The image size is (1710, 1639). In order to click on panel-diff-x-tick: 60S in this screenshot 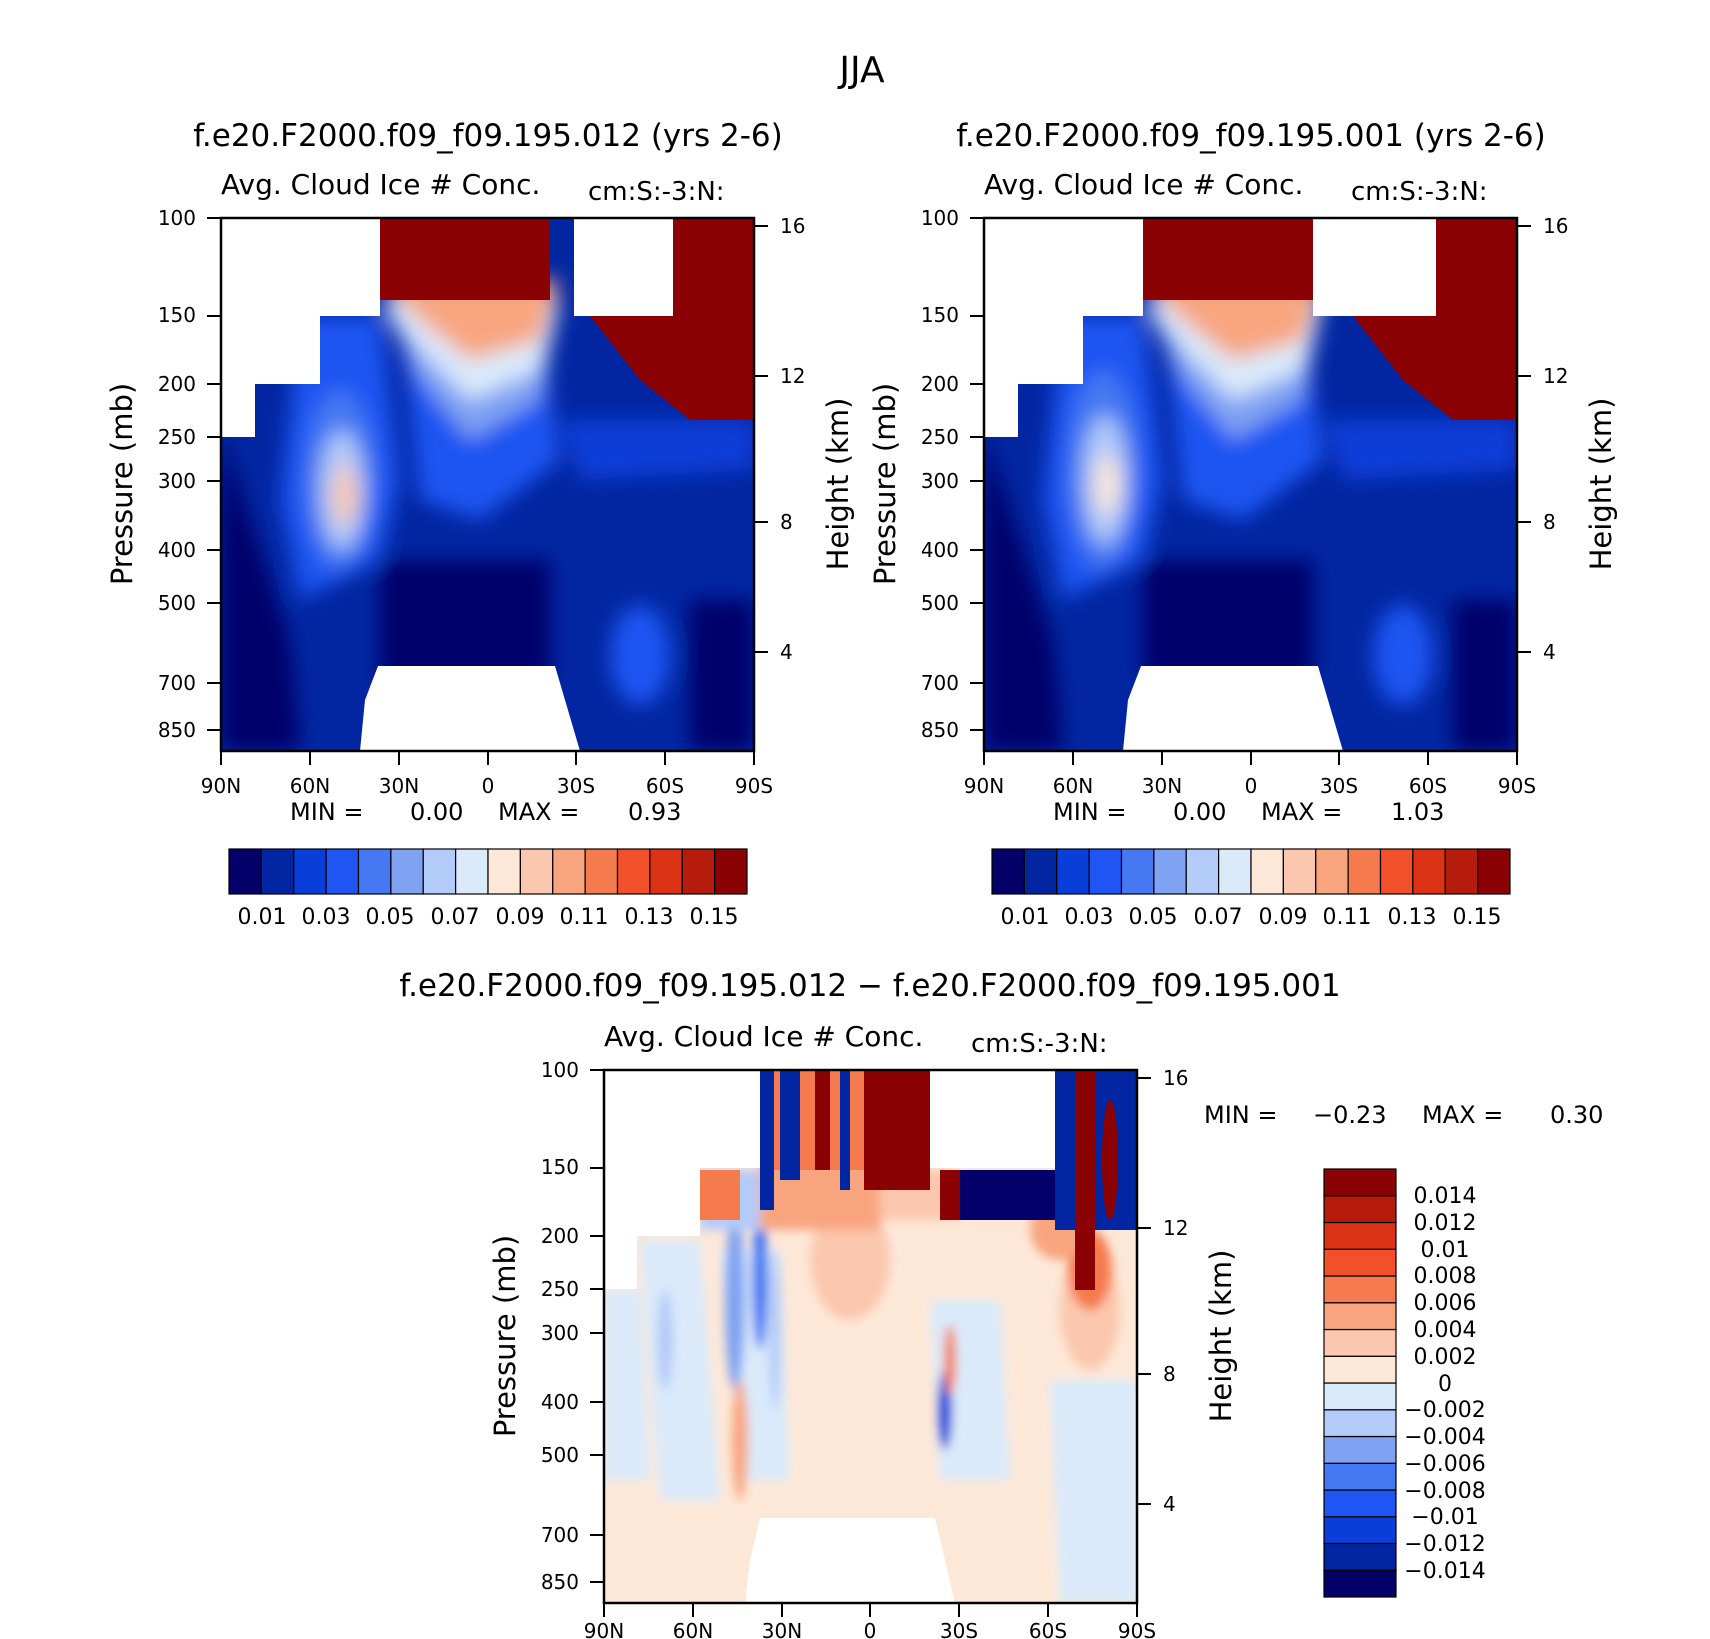, I will do `click(1048, 1629)`.